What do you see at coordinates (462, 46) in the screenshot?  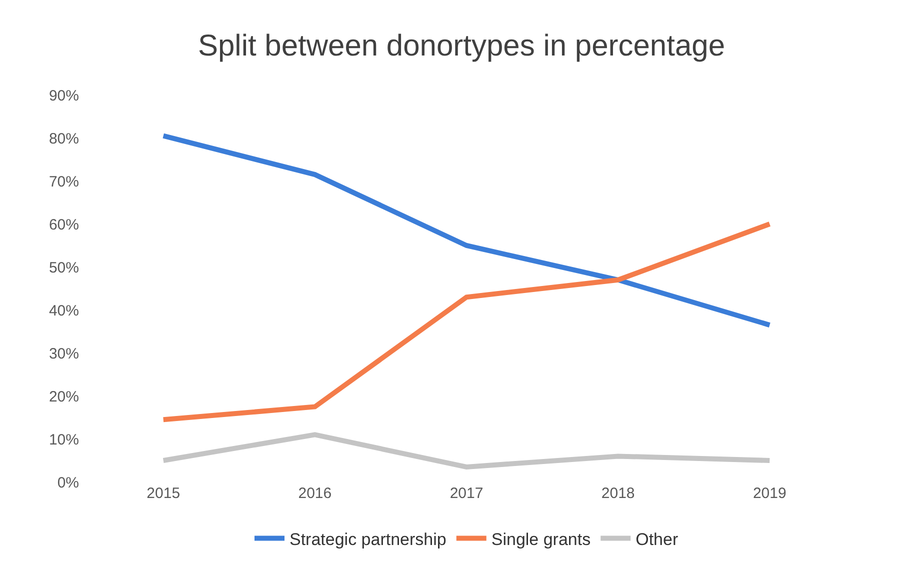 I see `chart-title: Split between donortypes in percentage` at bounding box center [462, 46].